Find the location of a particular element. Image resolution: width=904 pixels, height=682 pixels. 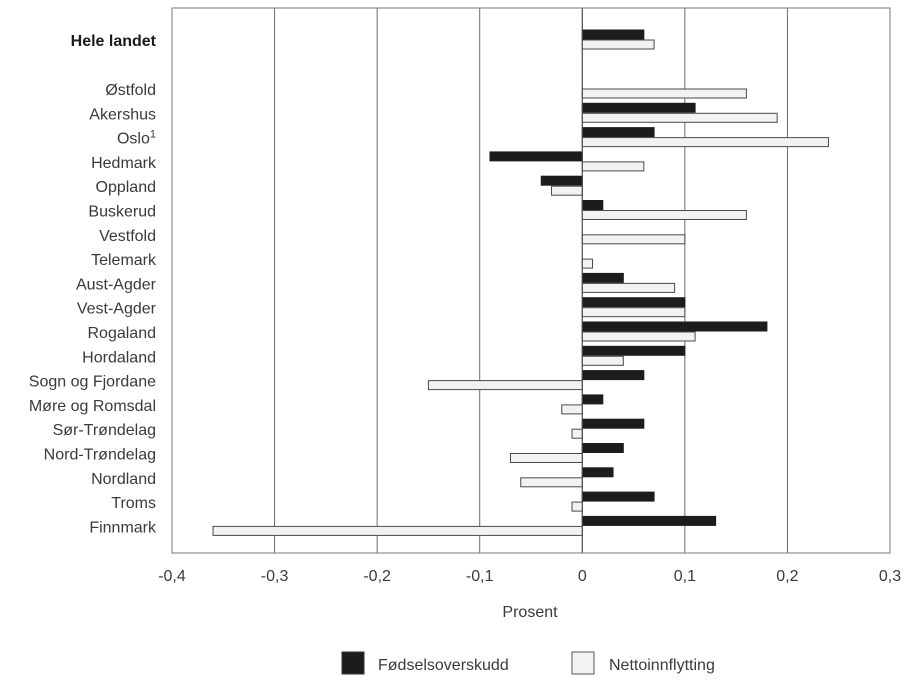

category-label-aust-agder: Aust-Agder is located at coordinates (116, 284).